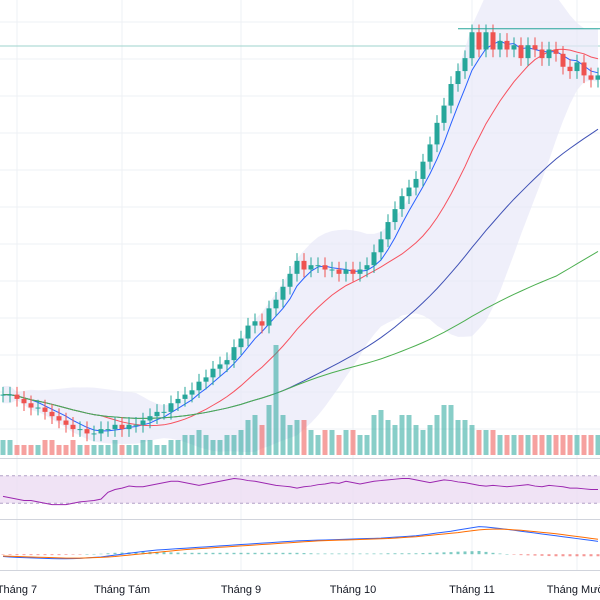 The height and width of the screenshot is (600, 600). Describe the element at coordinates (300, 489) in the screenshot. I see `rsi-band` at that location.